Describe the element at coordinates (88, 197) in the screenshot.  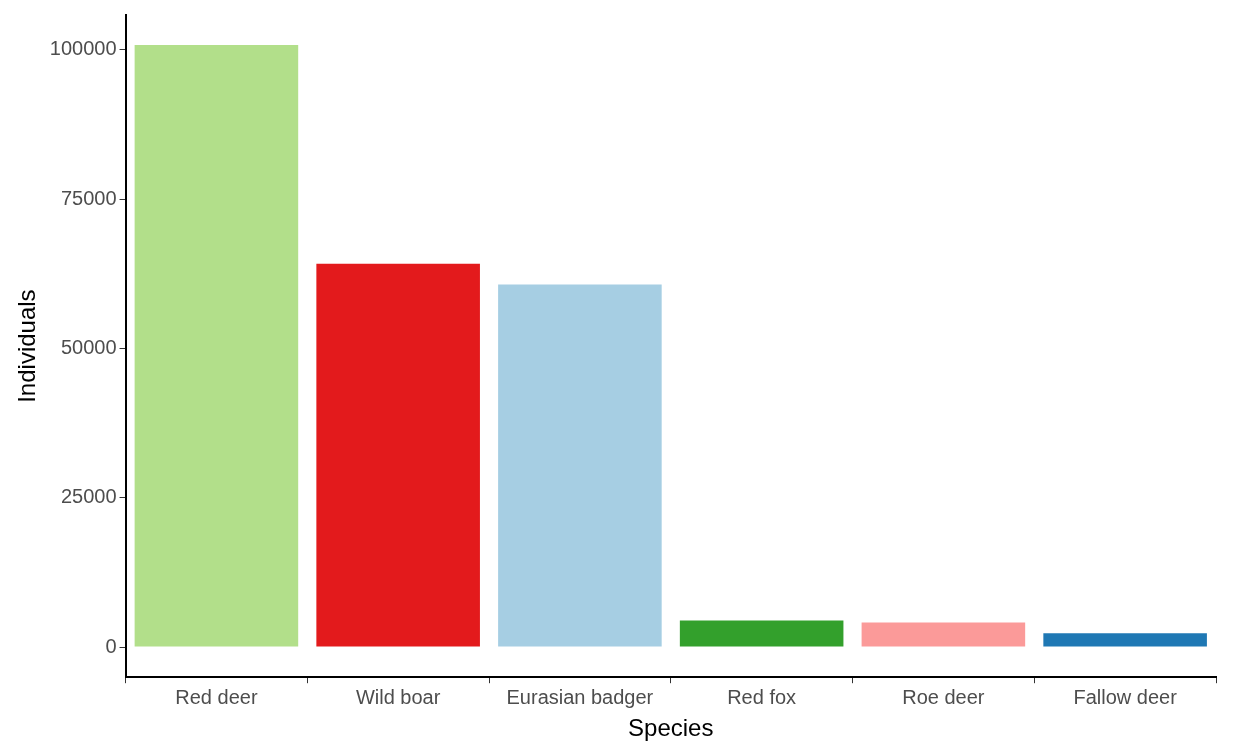
I see `y-tick-label: 75000` at that location.